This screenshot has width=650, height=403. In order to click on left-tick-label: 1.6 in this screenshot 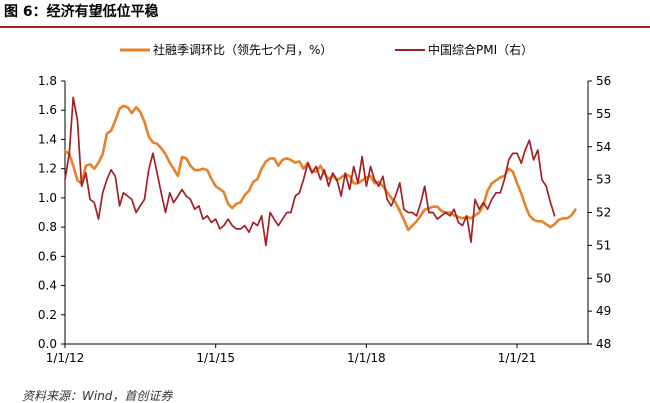, I will do `click(47, 110)`.